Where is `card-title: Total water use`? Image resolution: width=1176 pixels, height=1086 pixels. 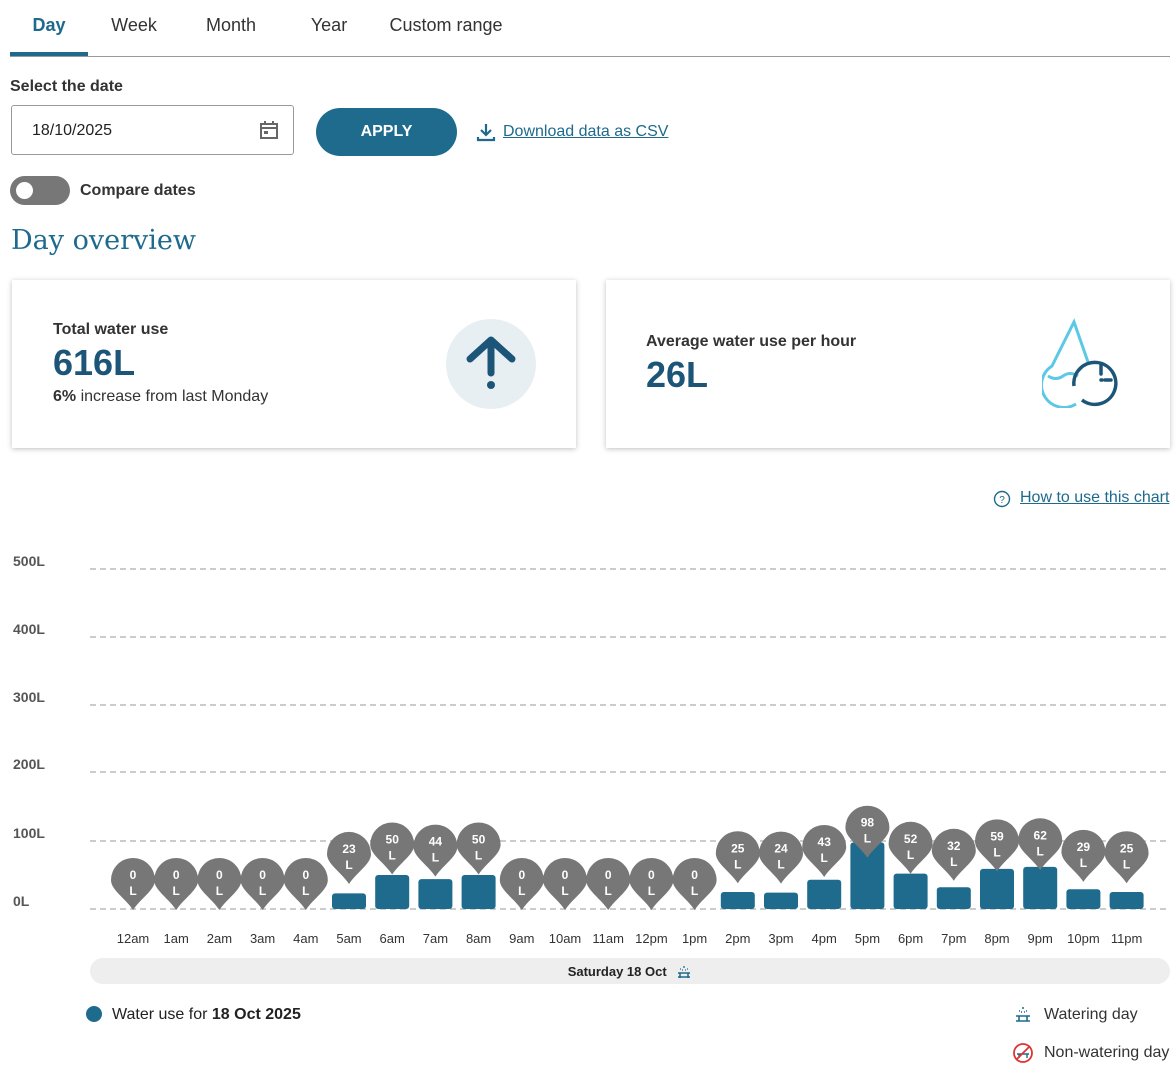
card-title: Total water use is located at coordinates (111, 329).